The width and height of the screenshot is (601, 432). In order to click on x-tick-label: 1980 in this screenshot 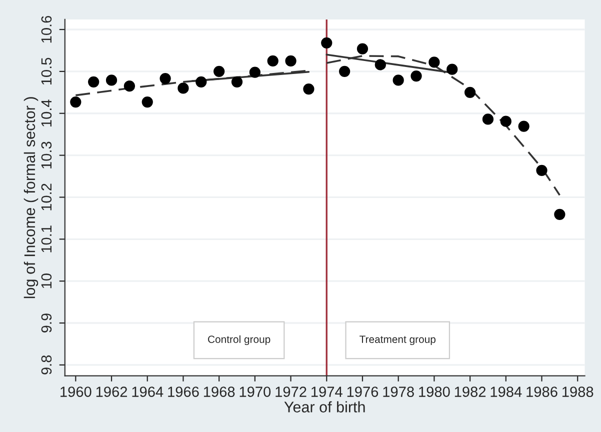, I will do `click(434, 391)`.